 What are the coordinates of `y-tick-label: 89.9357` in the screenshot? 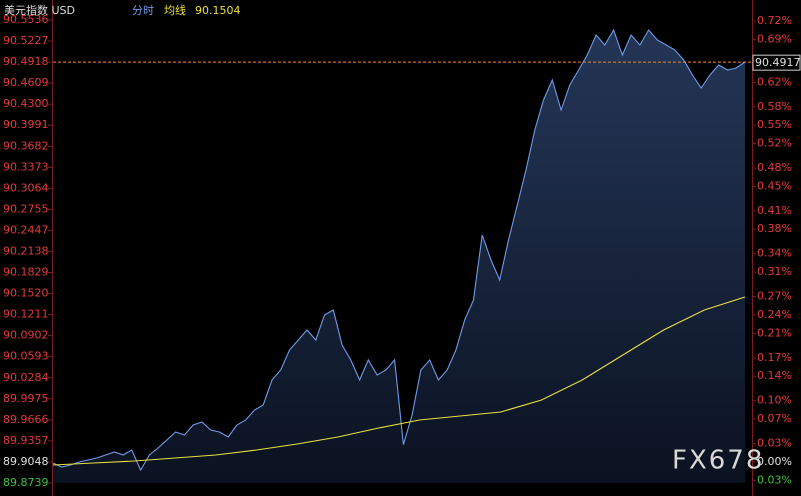 It's located at (26, 440).